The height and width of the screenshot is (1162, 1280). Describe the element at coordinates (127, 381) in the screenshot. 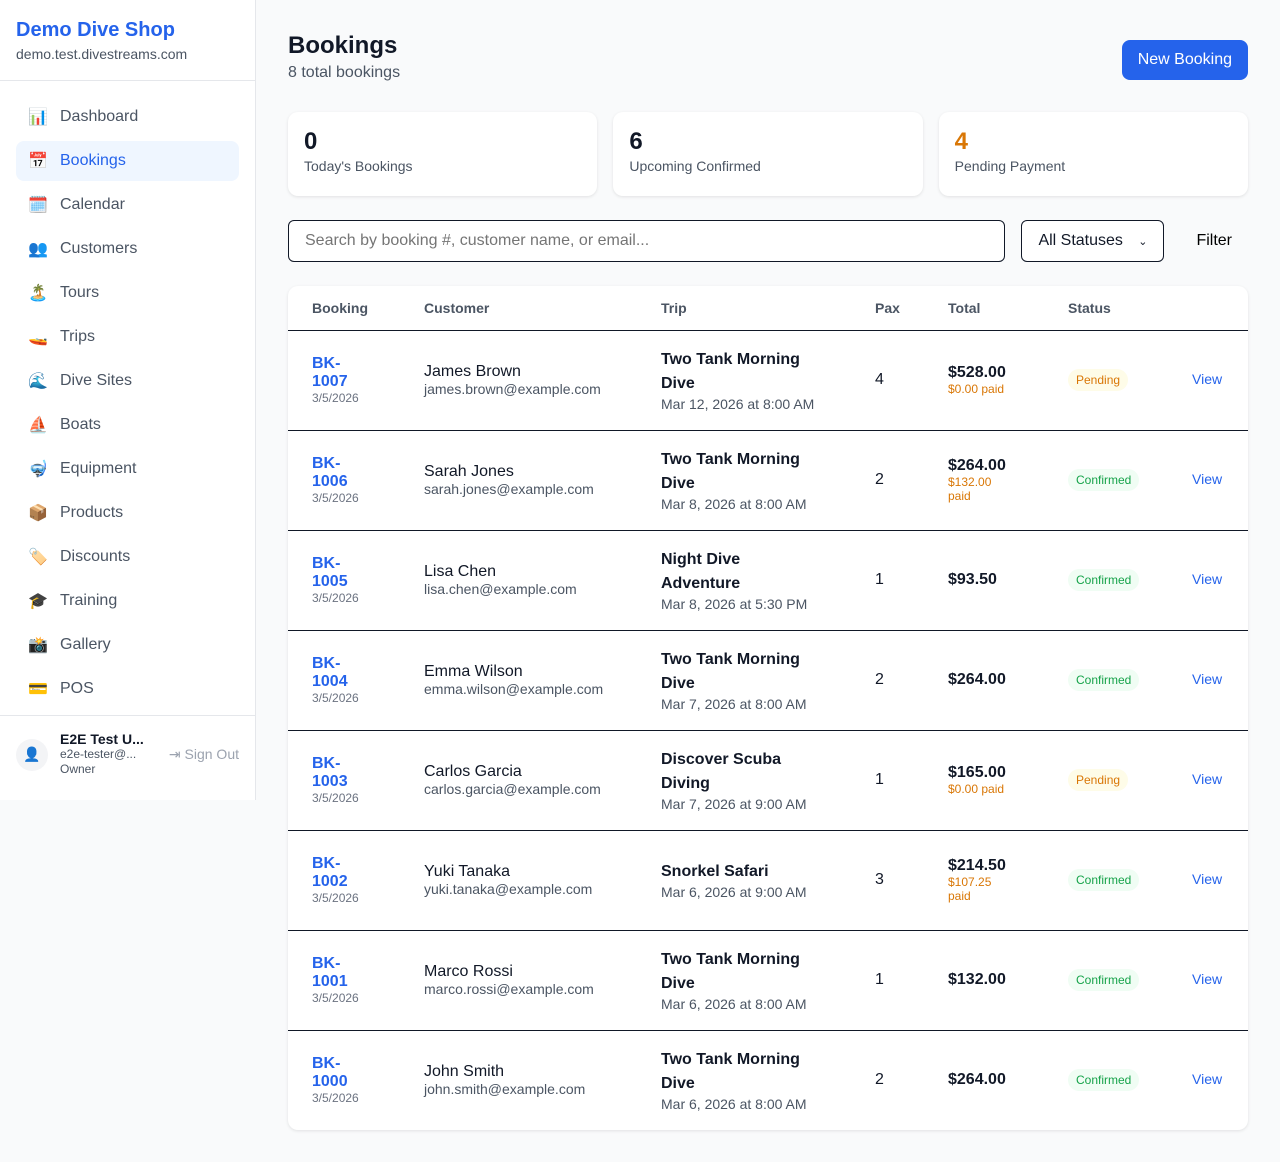

I see `sidebar-item-dive-sites: 🌊 Dive Sites` at that location.